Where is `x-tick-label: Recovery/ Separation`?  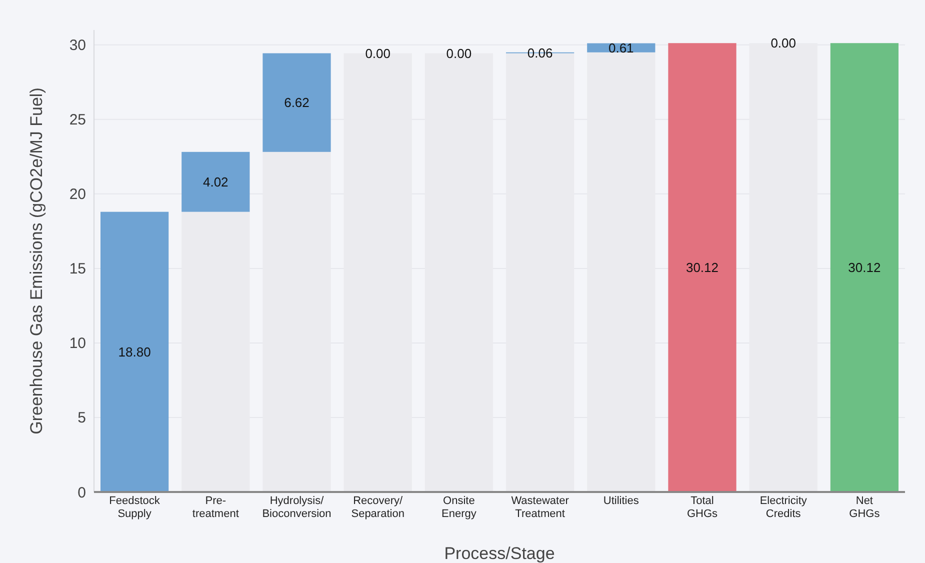
x-tick-label: Recovery/ Separation is located at coordinates (377, 507).